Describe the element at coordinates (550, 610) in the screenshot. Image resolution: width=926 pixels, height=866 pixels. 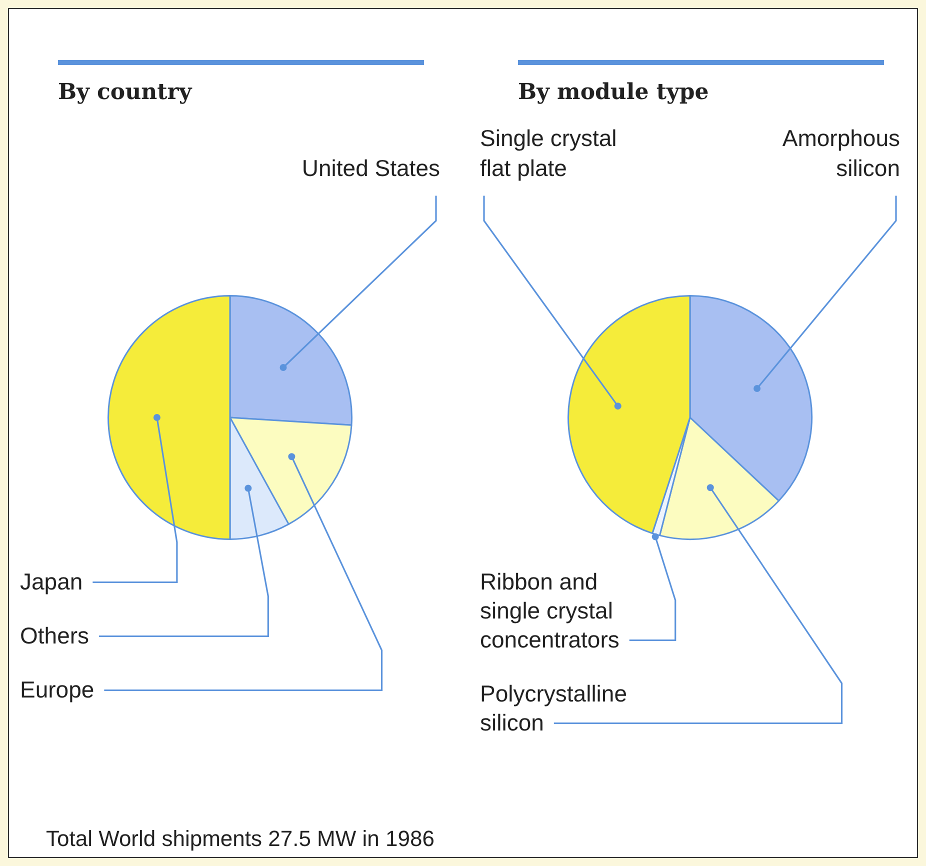
I see `slice-label: Ribbon and single crystal concentrators` at that location.